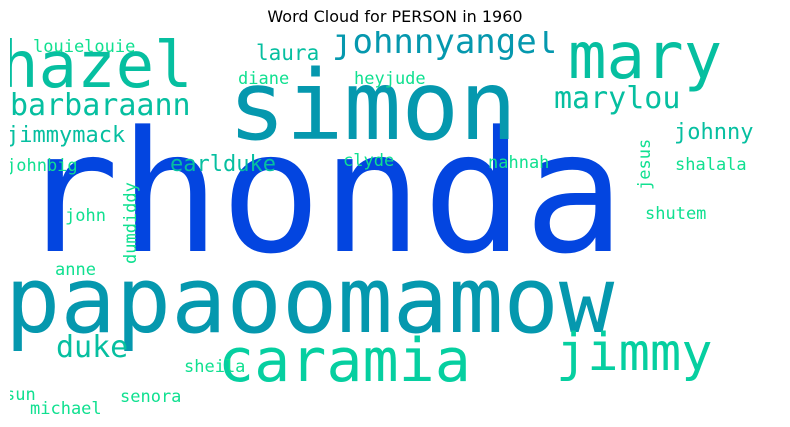 The width and height of the screenshot is (790, 427). Describe the element at coordinates (214, 367) in the screenshot. I see `word-sheila: sheila` at that location.